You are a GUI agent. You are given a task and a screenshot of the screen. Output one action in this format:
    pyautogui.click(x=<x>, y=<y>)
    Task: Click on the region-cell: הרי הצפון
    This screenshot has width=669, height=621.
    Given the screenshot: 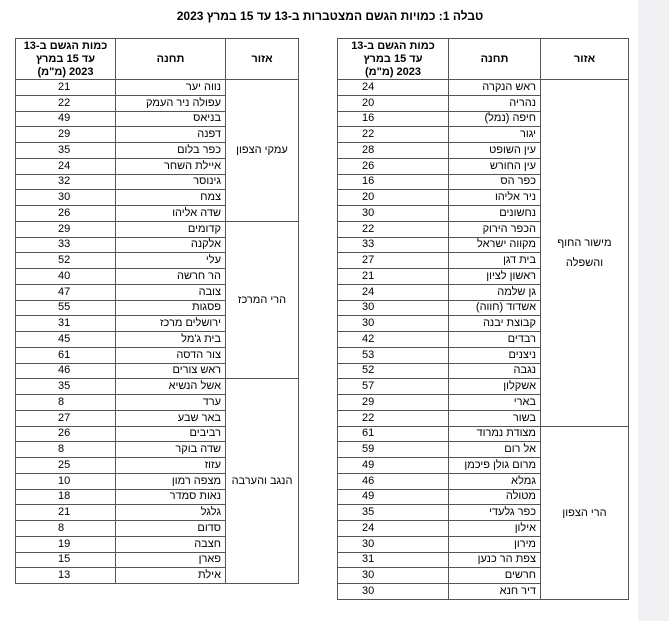 What is the action you would take?
    pyautogui.click(x=584, y=512)
    